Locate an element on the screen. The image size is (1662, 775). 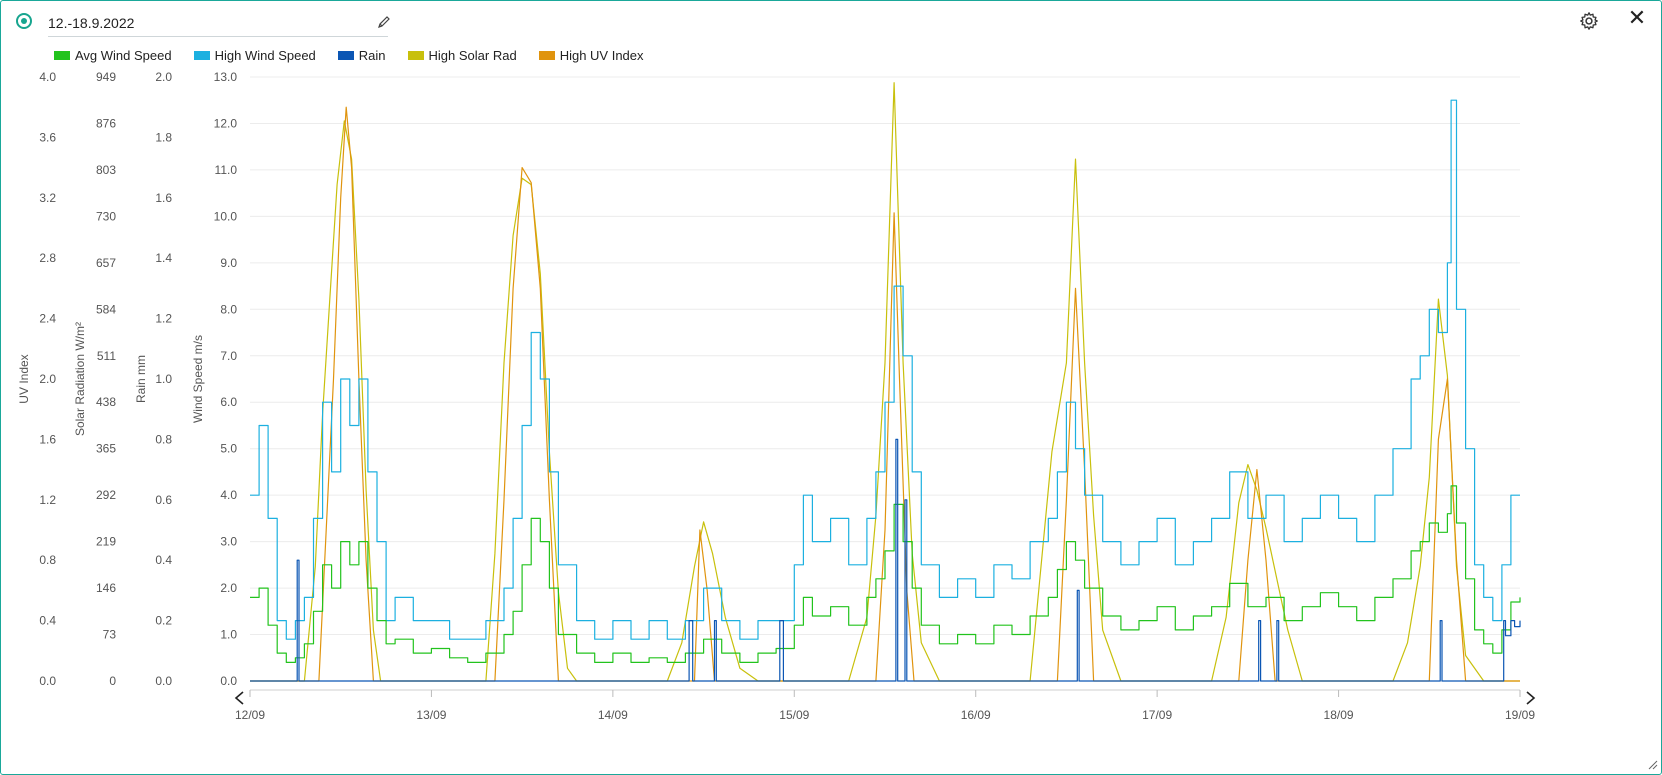
x-tick-label: 14/09 is located at coordinates (613, 715).